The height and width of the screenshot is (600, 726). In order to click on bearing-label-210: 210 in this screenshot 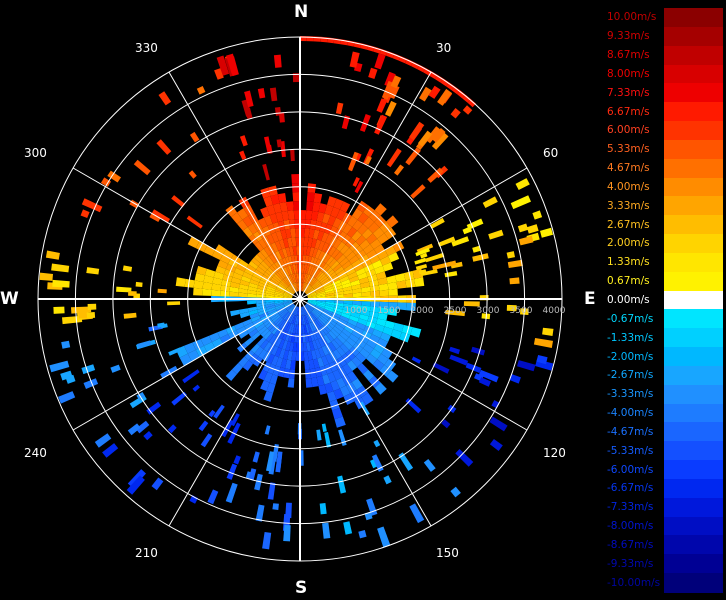, I will do `click(146, 553)`.